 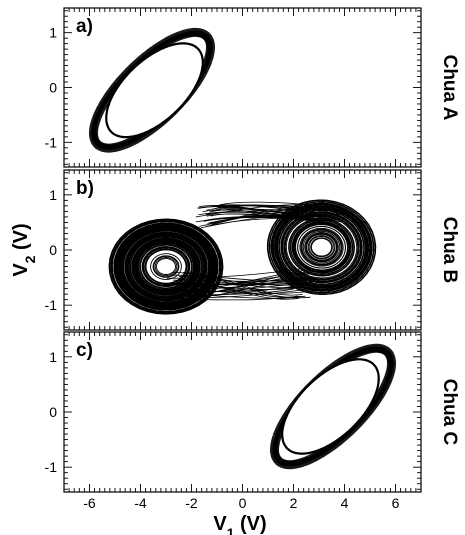 I want to click on trajectory-inner-loop, so click(x=154, y=90).